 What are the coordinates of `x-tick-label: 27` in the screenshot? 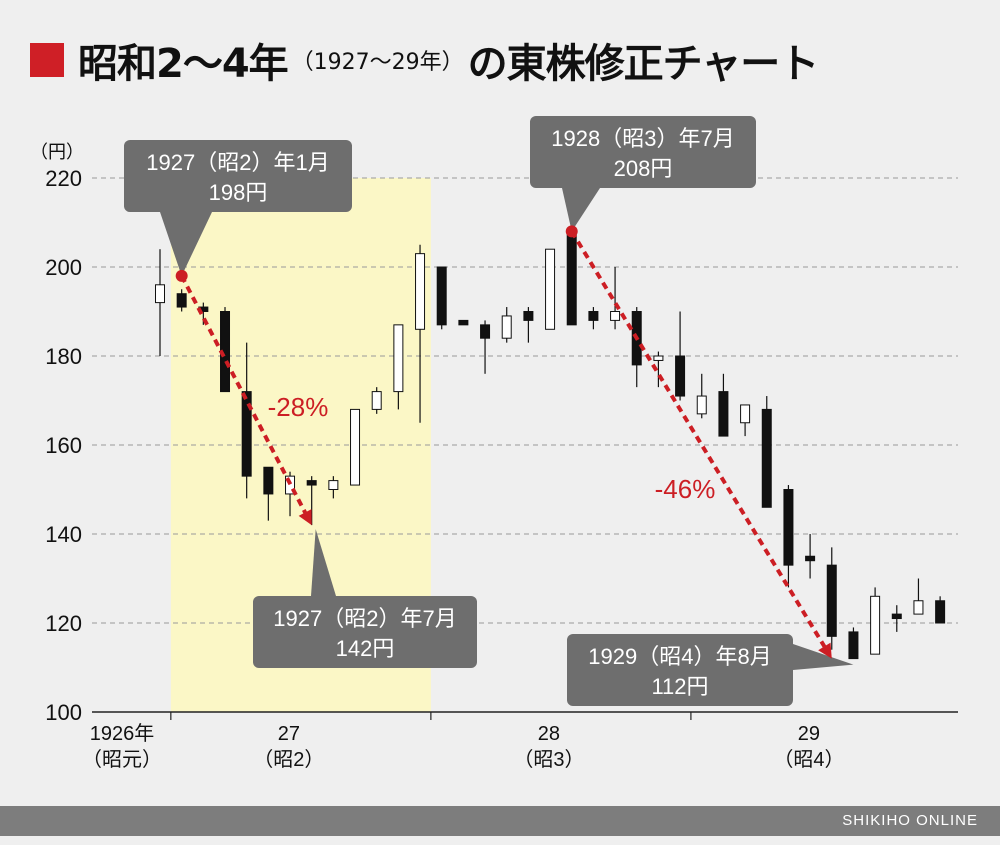 It's located at (289, 734).